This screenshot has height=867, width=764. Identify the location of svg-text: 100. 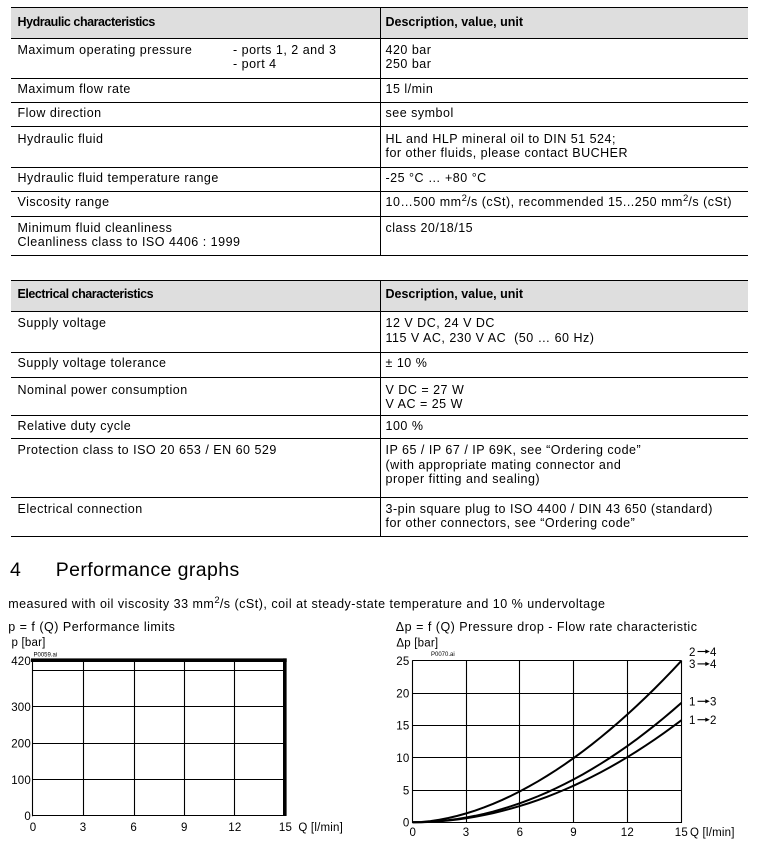
(21, 781).